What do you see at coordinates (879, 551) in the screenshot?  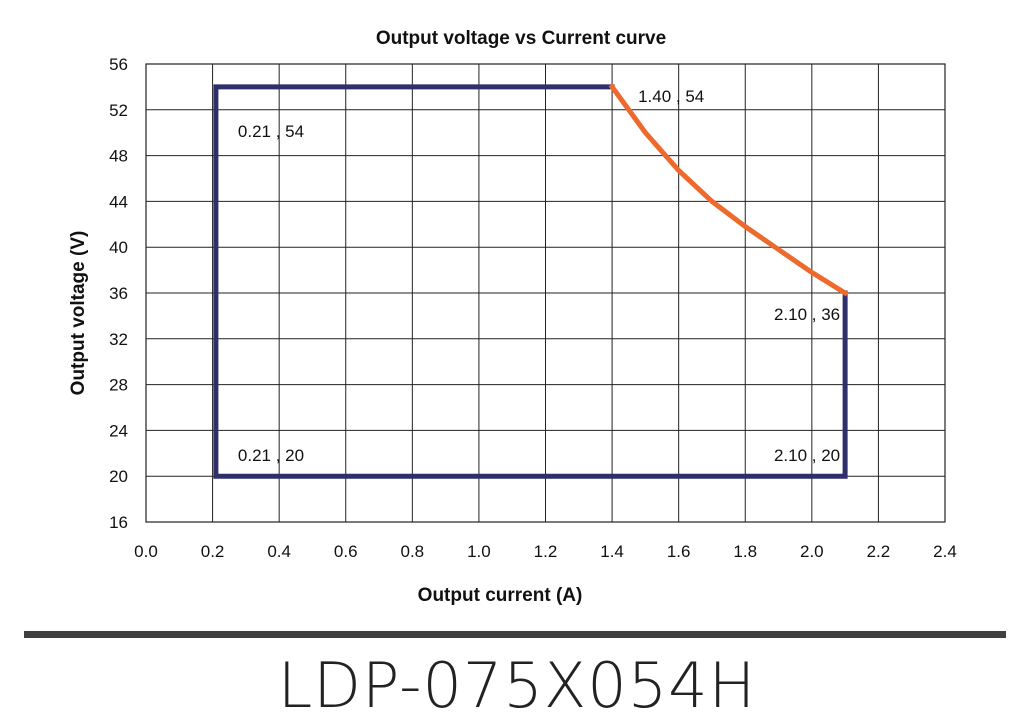 I see `x-tick-label: 2.2` at bounding box center [879, 551].